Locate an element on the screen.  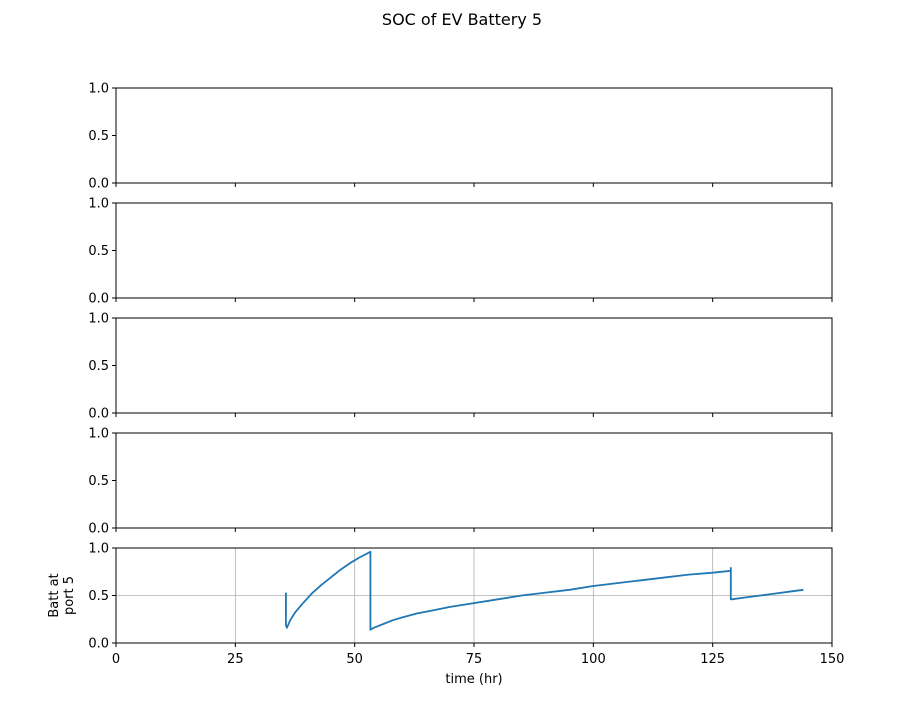
x-tick-label: 100 is located at coordinates (593, 659).